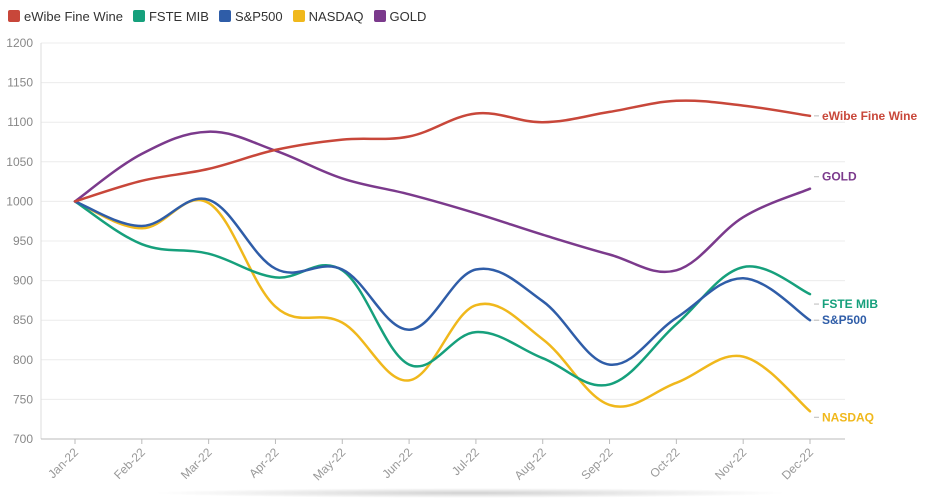 This screenshot has height=498, width=941. I want to click on y-tick-label: 750, so click(23, 399).